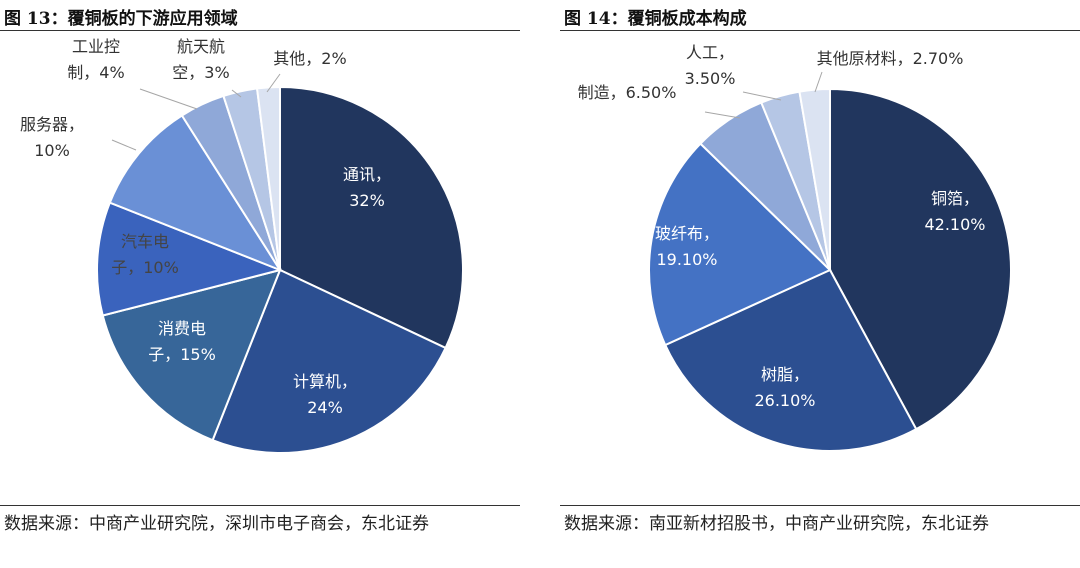  I want to click on data-label: 人工， 3.50%, so click(710, 65).